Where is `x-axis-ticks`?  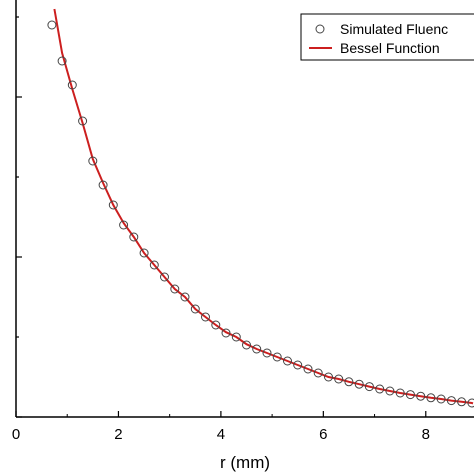
x-axis-ticks is located at coordinates (221, 414).